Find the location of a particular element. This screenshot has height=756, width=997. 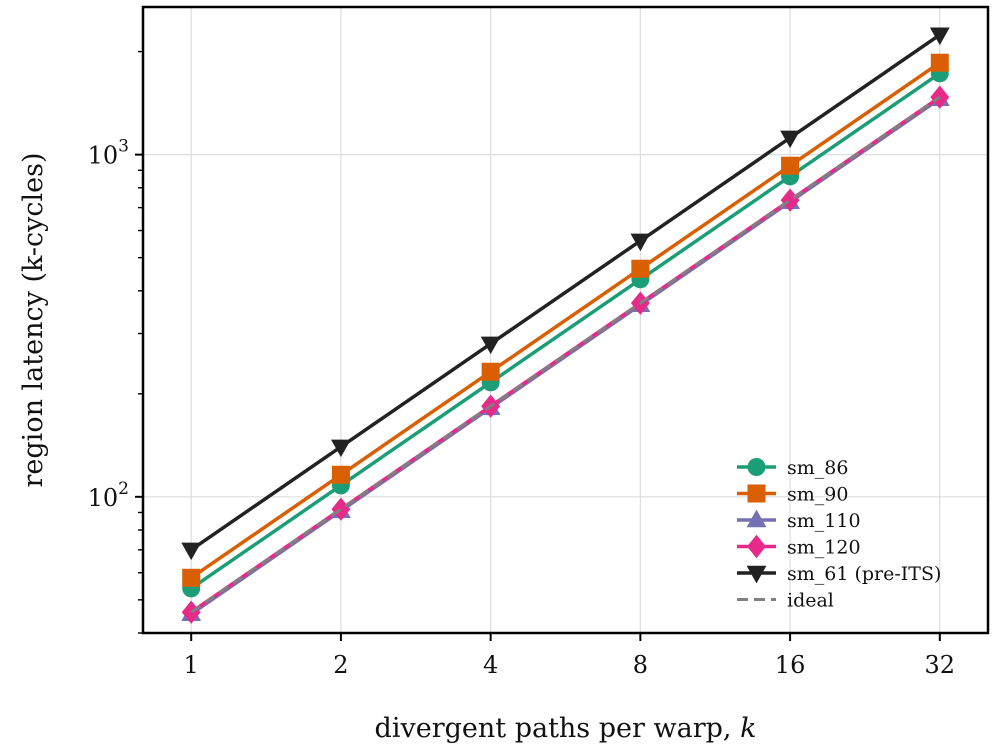

x-tick-label: 32 is located at coordinates (940, 665).